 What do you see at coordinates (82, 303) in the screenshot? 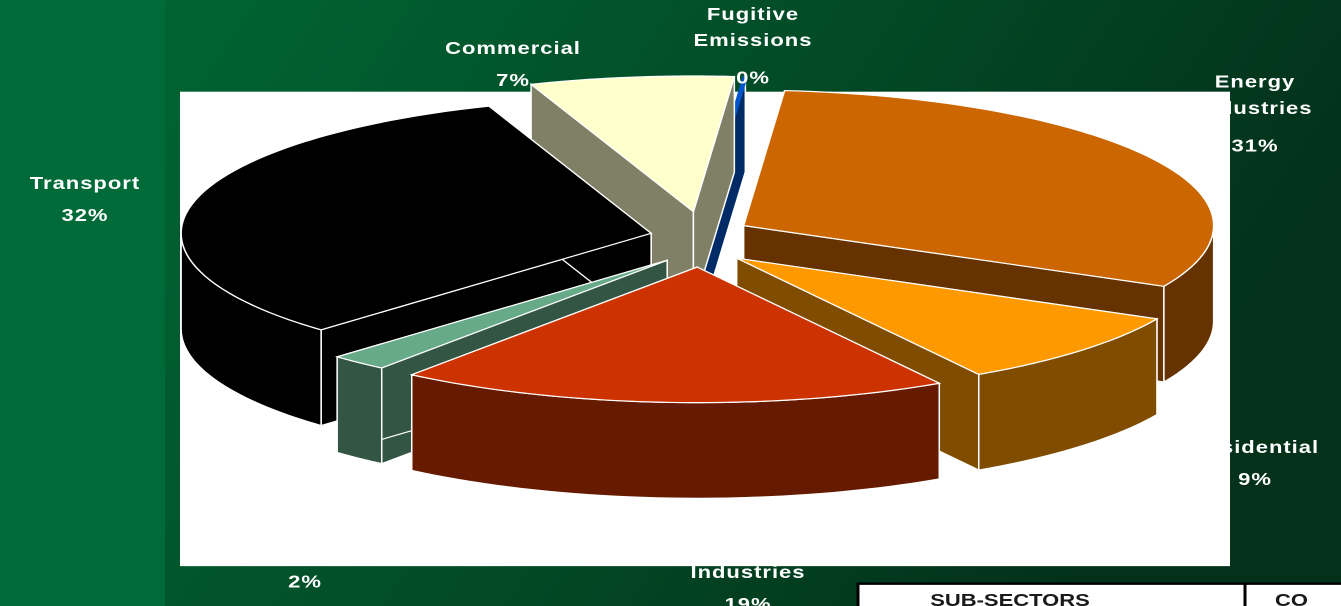
I see `left-band` at bounding box center [82, 303].